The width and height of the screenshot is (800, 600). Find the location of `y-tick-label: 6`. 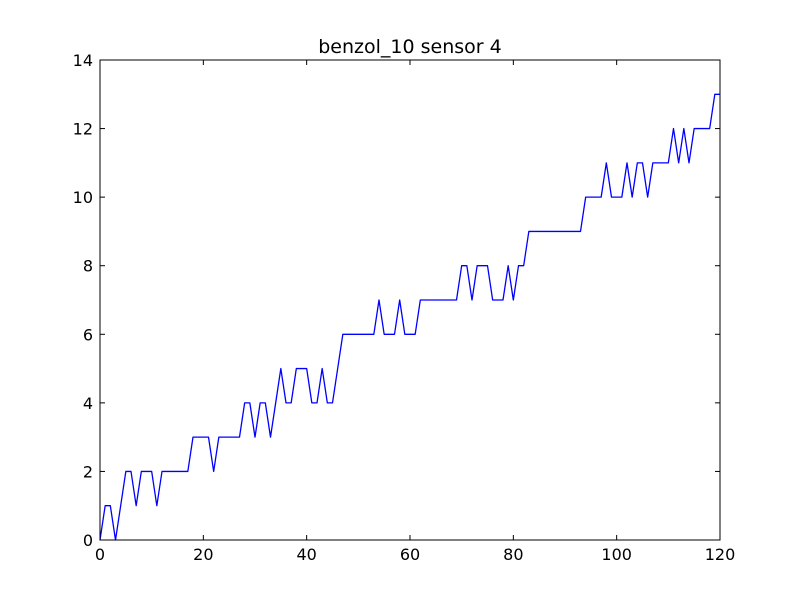

y-tick-label: 6 is located at coordinates (88, 334).